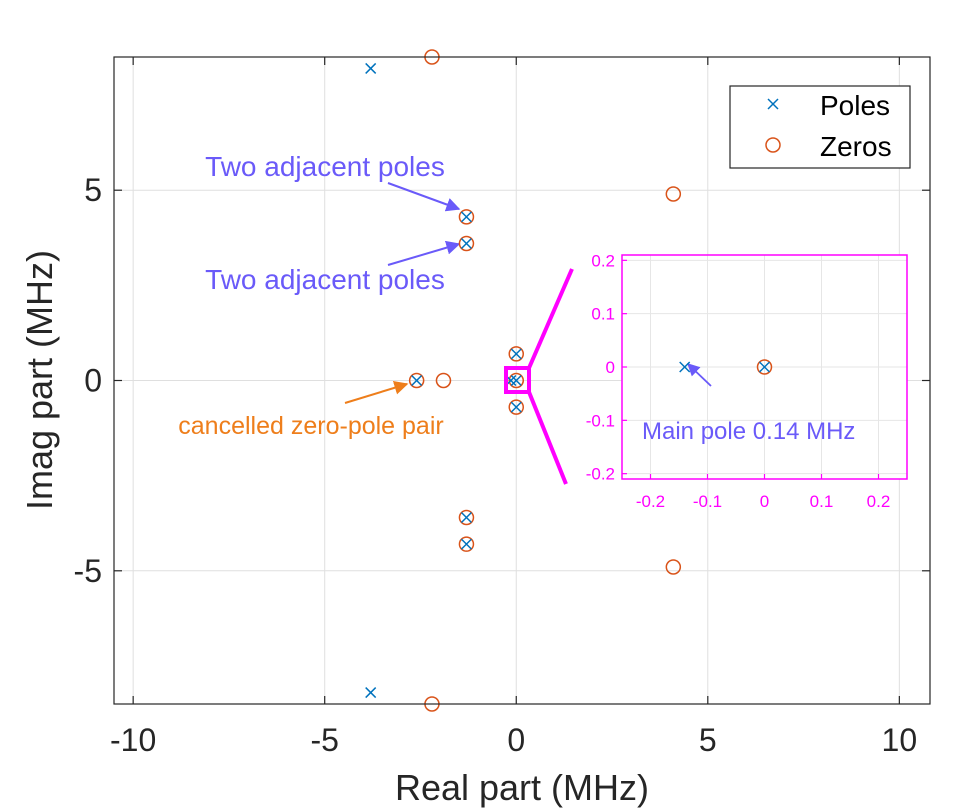 The image size is (960, 810). I want to click on legend-zeros-marker, so click(773, 145).